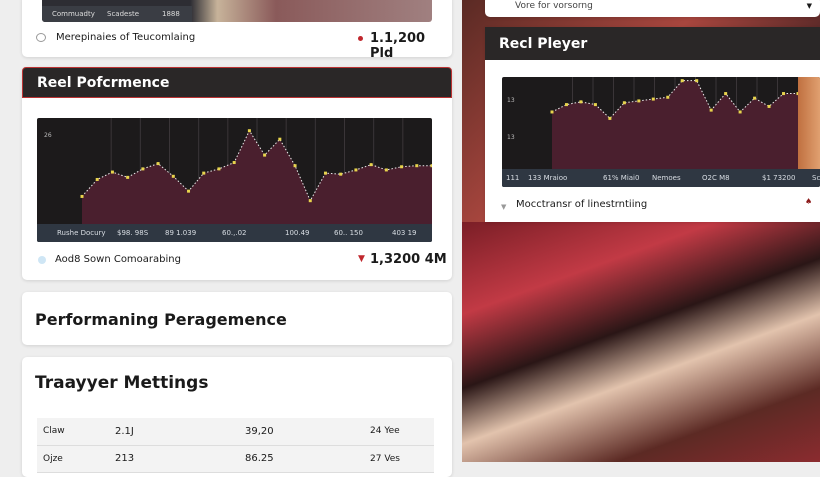 The height and width of the screenshot is (477, 820). Describe the element at coordinates (361, 259) in the screenshot. I see `trend-down-icon: ▼` at that location.